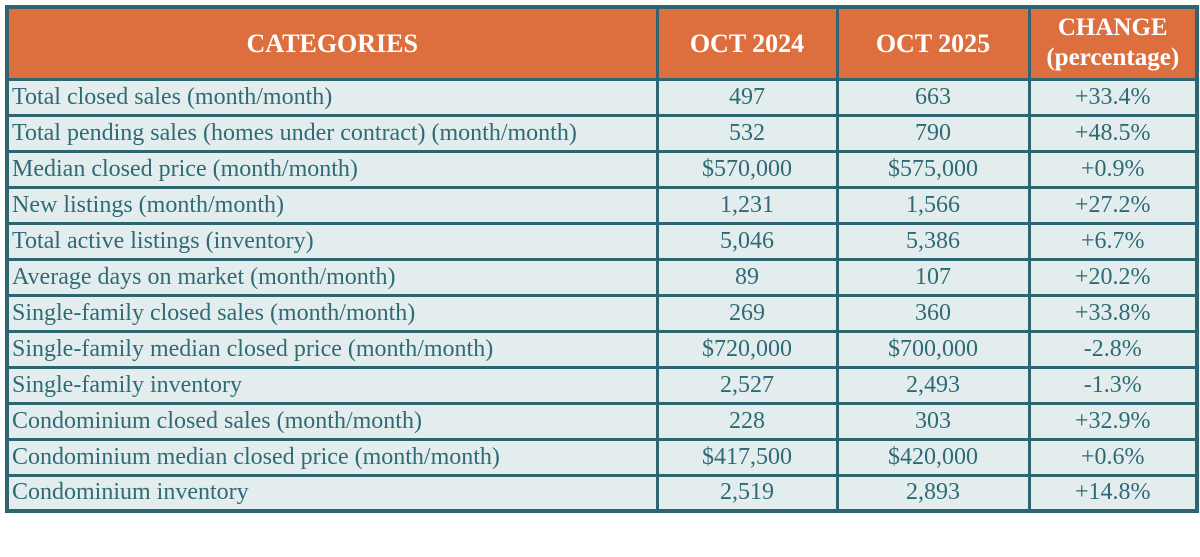 The height and width of the screenshot is (557, 1200). I want to click on change-value-cell: +20.2%, so click(1113, 277).